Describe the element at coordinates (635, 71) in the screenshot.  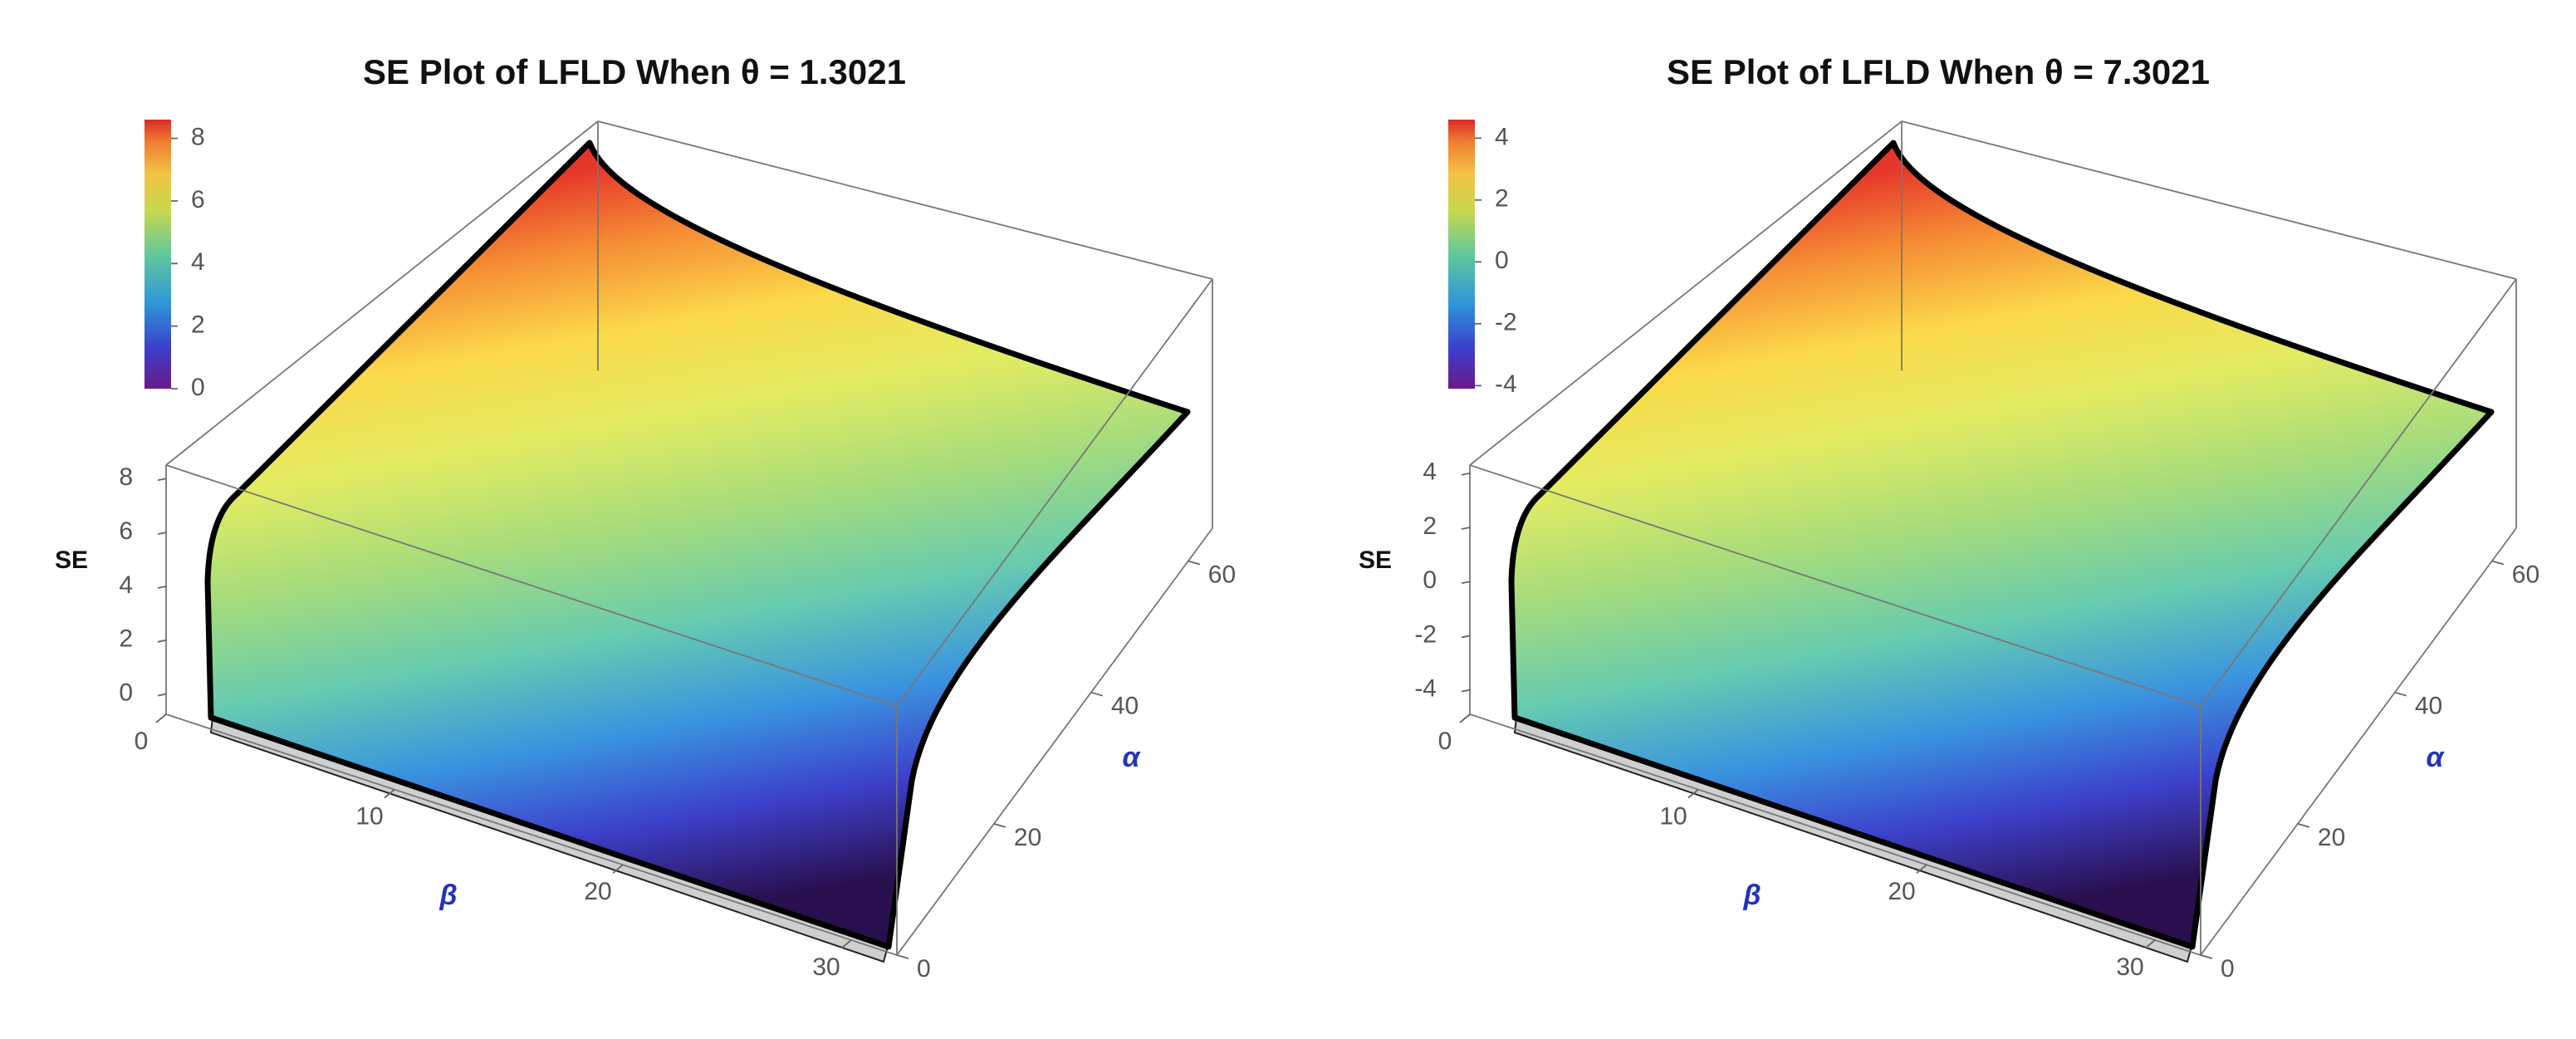
I see `chart-title: SE Plot of LFLD When θ = 1.3021` at that location.